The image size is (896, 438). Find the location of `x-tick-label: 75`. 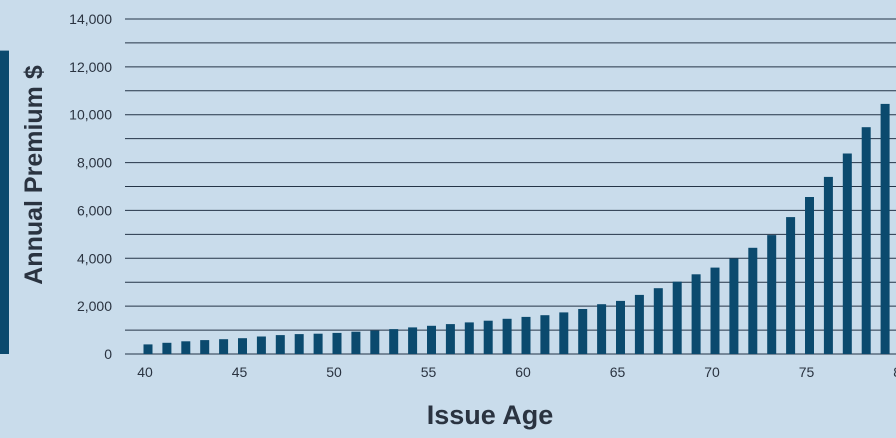

x-tick-label: 75 is located at coordinates (807, 372).